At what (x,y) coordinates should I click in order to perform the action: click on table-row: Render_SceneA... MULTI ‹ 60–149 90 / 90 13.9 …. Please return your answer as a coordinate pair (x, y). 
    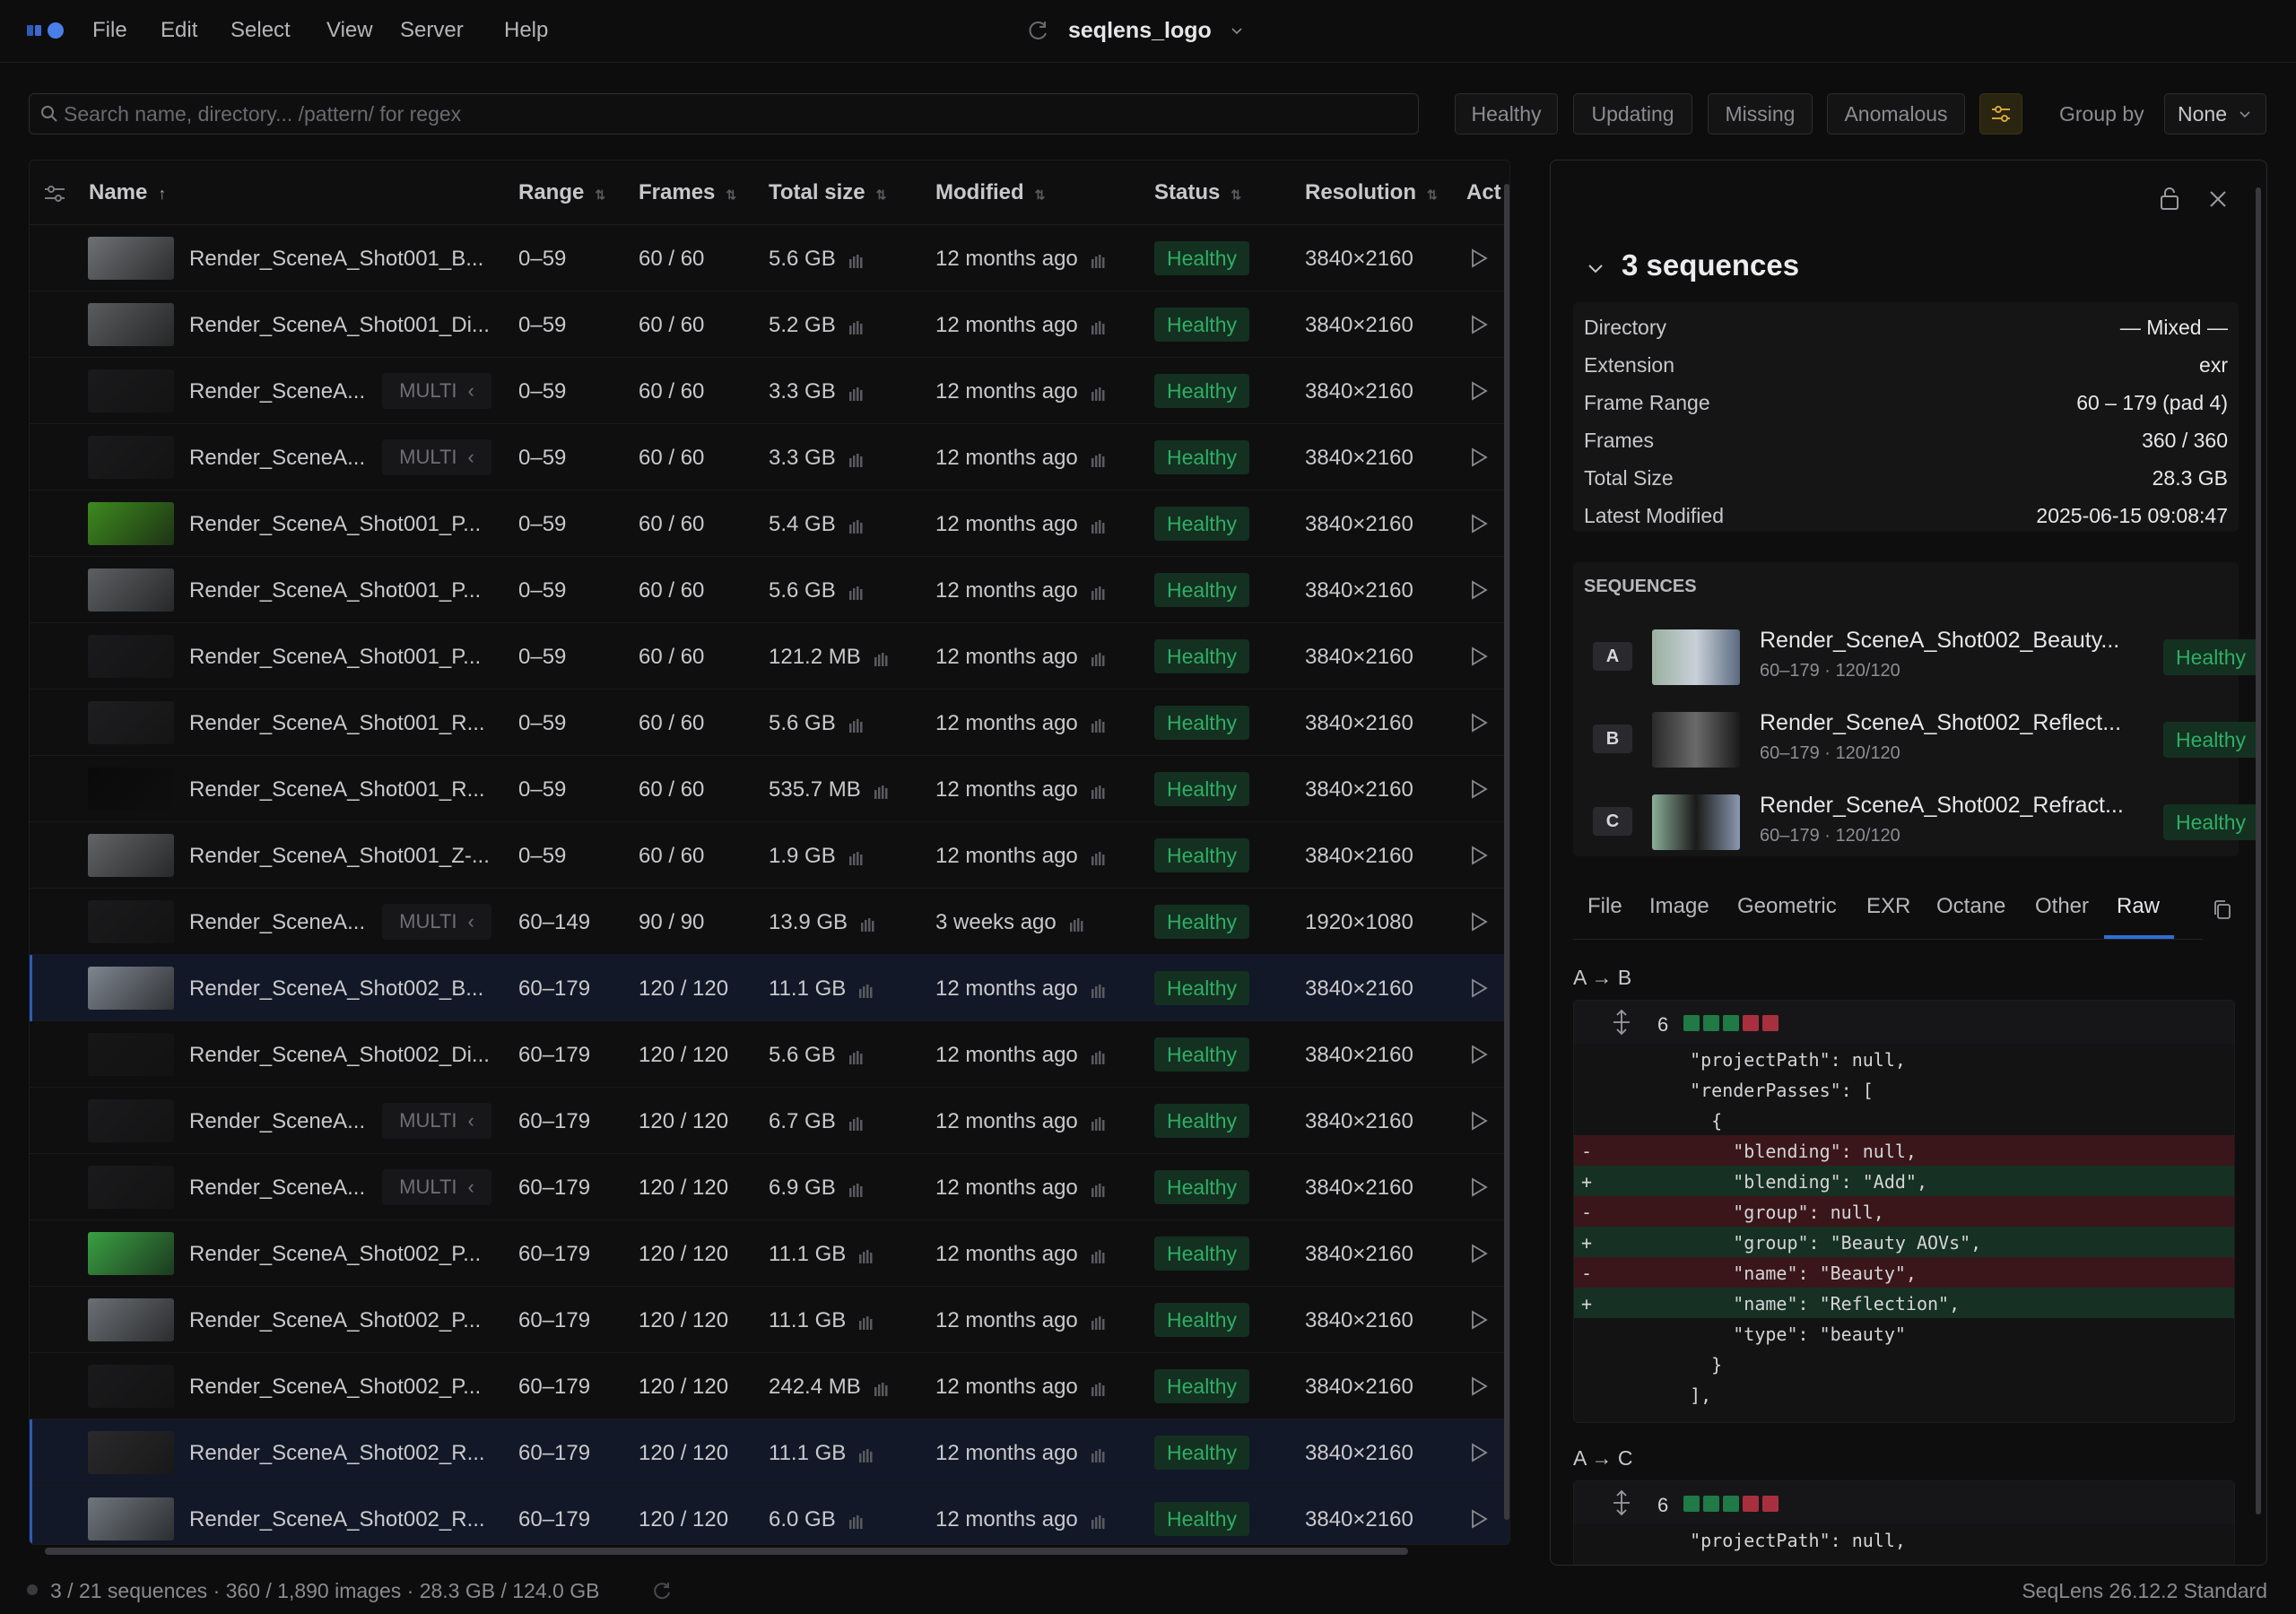
    Looking at the image, I should click on (769, 922).